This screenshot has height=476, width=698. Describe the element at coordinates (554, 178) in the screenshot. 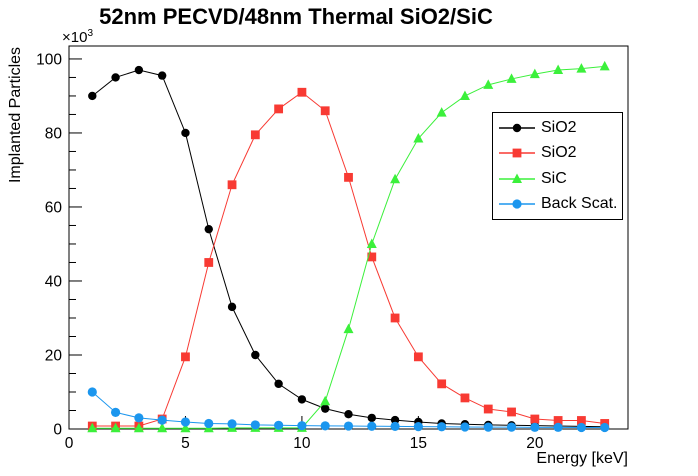

I see `legend-label: SiC` at that location.